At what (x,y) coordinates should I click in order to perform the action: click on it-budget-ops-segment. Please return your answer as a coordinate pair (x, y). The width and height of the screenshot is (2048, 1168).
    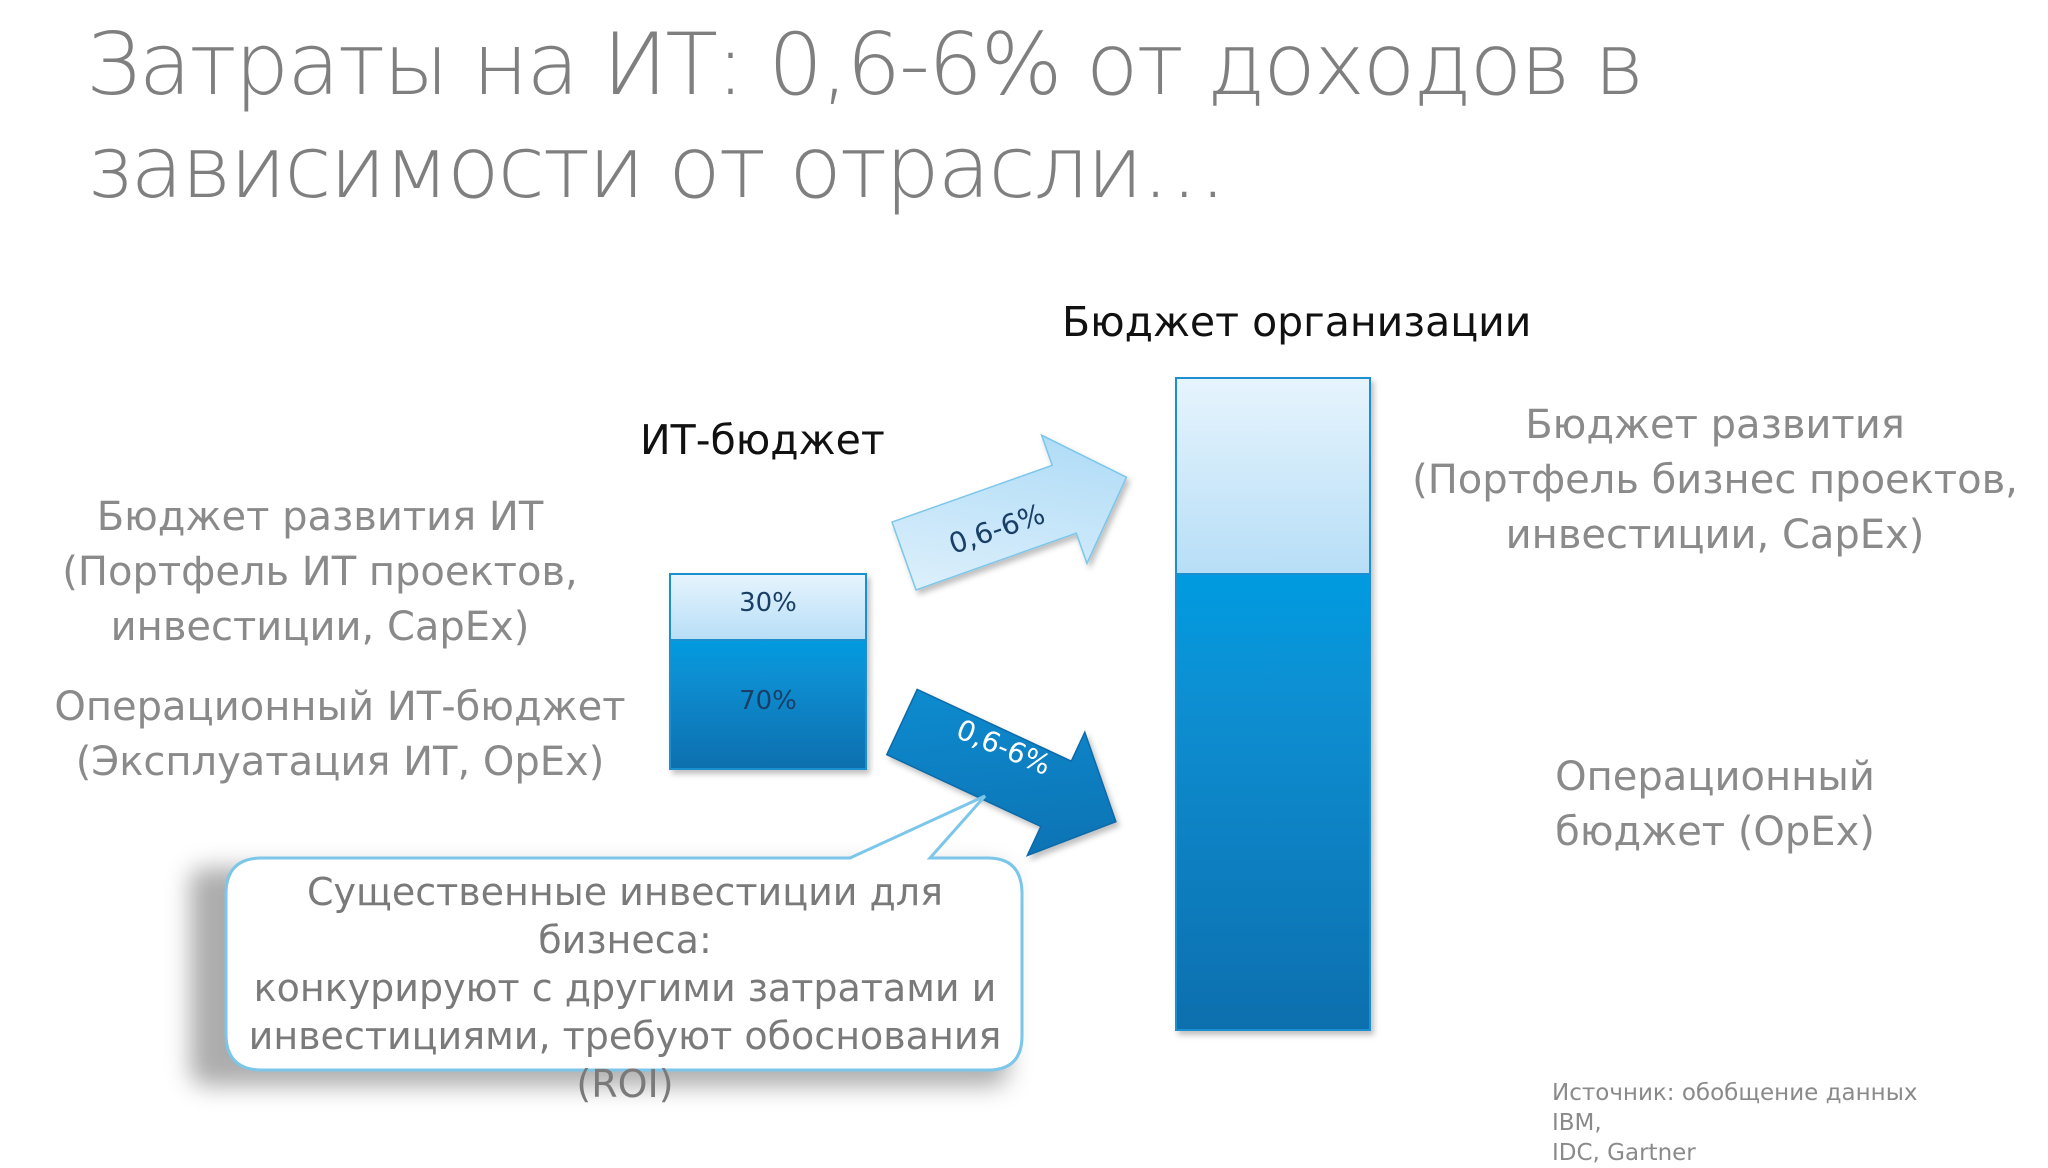
    Looking at the image, I should click on (768, 704).